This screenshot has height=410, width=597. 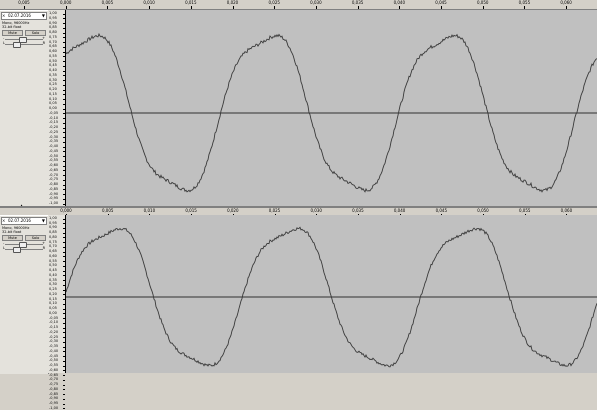 What do you see at coordinates (54, 369) in the screenshot?
I see `amplitude-label: -0,60` at bounding box center [54, 369].